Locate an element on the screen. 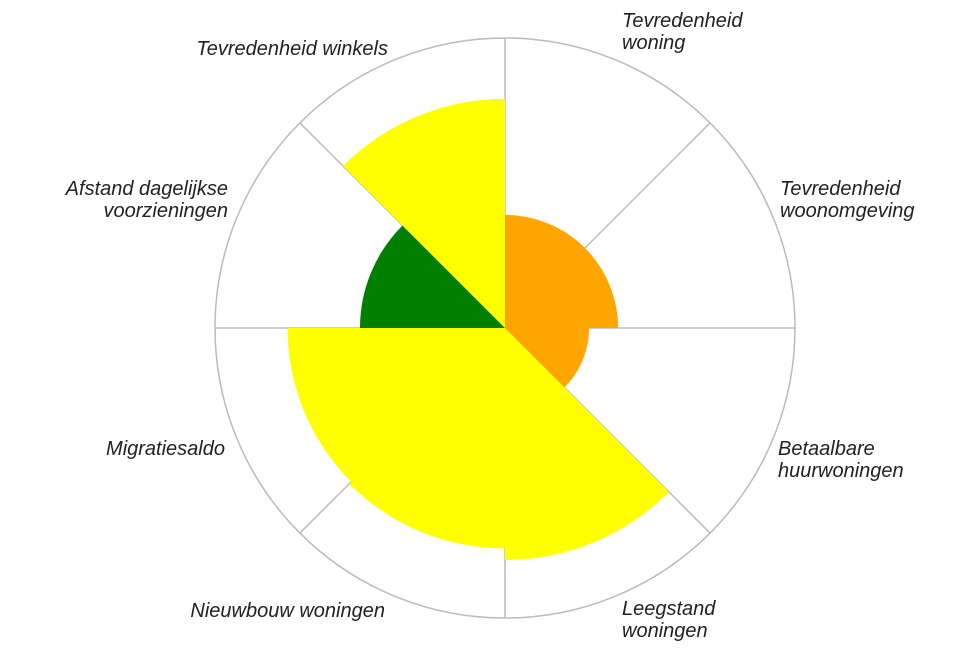 Image resolution: width=967 pixels, height=653 pixels. category-label: Nieuwbouw woningen is located at coordinates (287, 611).